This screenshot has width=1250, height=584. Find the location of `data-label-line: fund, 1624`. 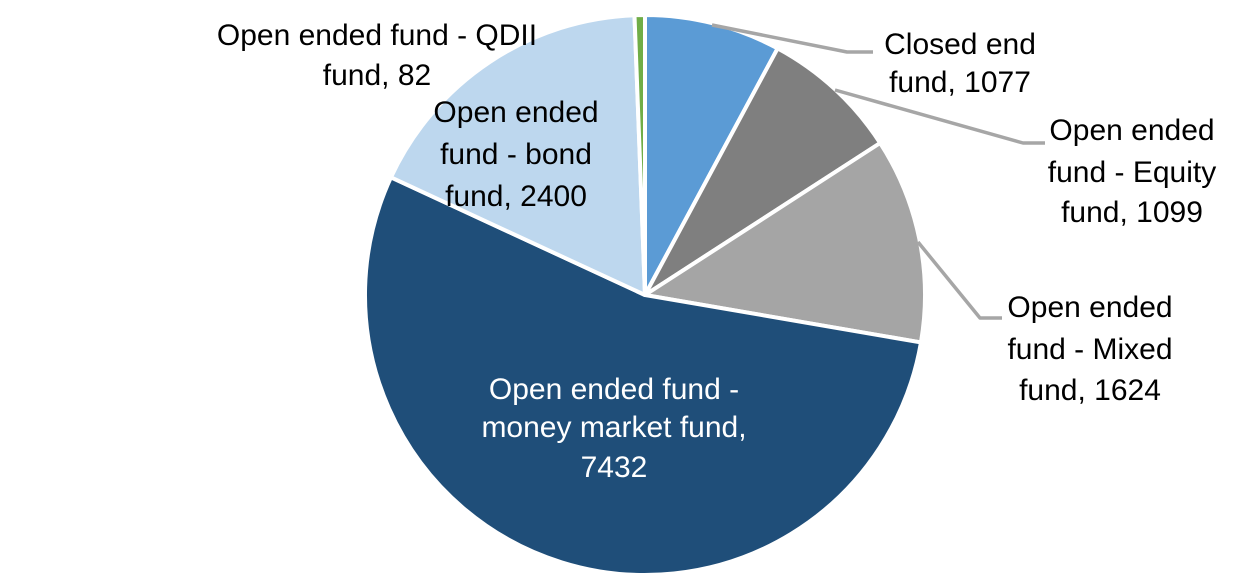

data-label-line: fund, 1624 is located at coordinates (1090, 390).